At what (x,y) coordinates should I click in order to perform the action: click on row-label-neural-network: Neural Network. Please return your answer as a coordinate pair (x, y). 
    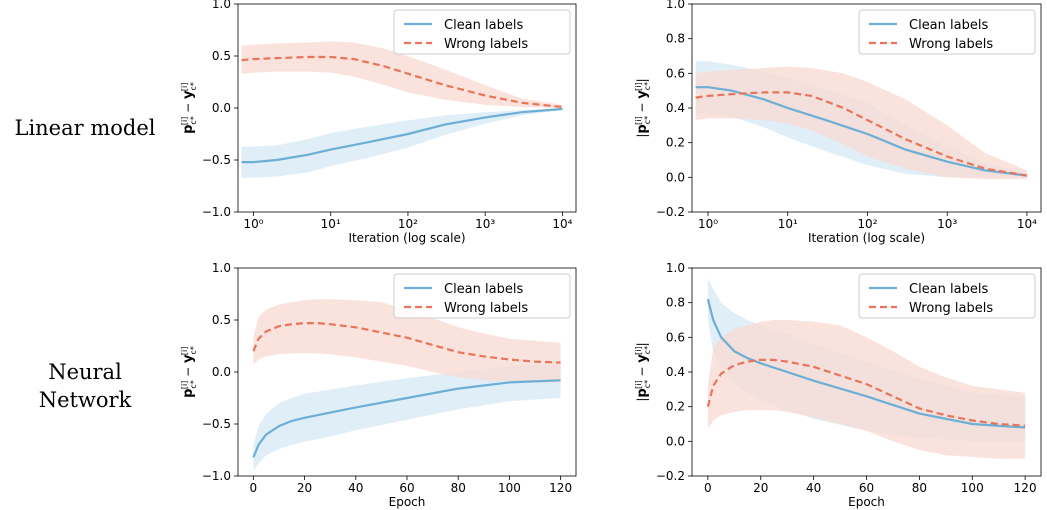
    Looking at the image, I should click on (85, 386).